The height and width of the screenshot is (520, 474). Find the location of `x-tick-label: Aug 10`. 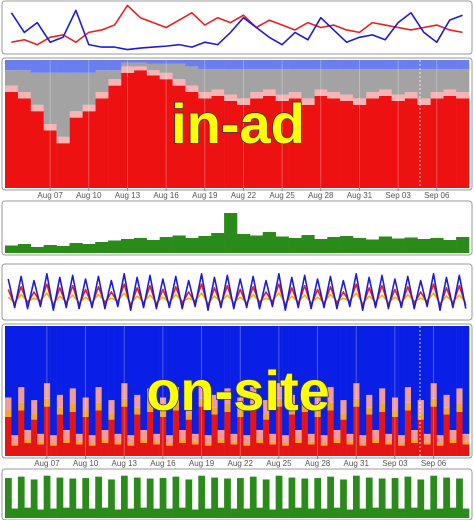

x-tick-label: Aug 10 is located at coordinates (86, 463).